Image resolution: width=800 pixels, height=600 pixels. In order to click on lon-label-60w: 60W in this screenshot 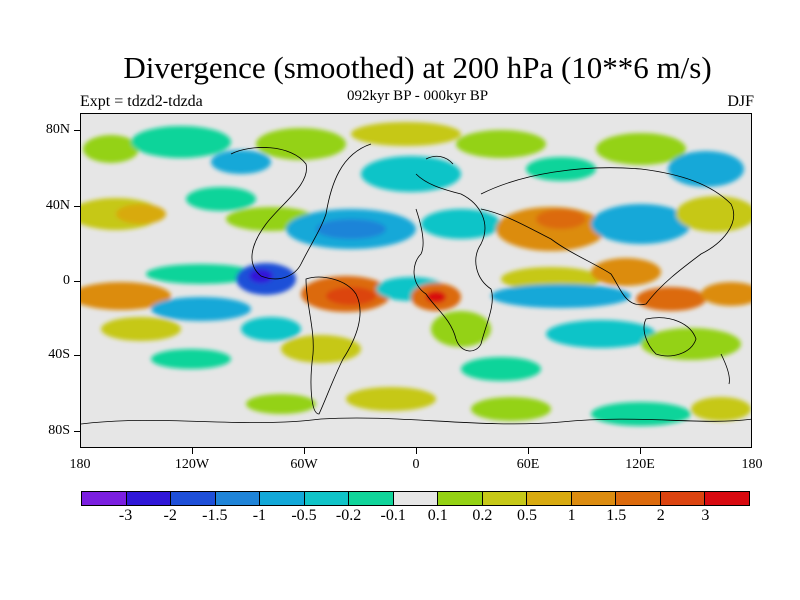, I will do `click(304, 464)`.